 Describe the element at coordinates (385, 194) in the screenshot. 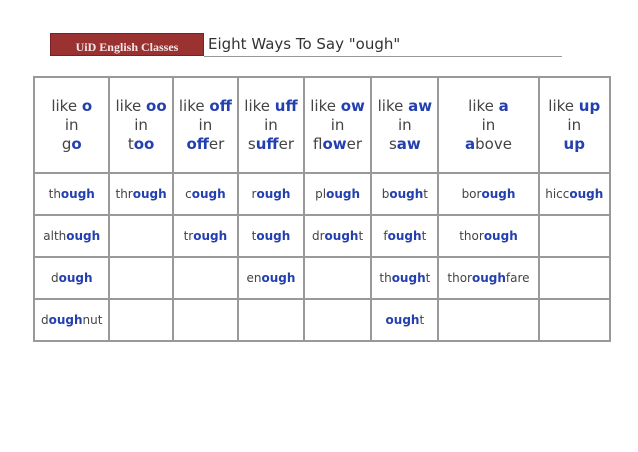

I see `word-pre: b` at that location.